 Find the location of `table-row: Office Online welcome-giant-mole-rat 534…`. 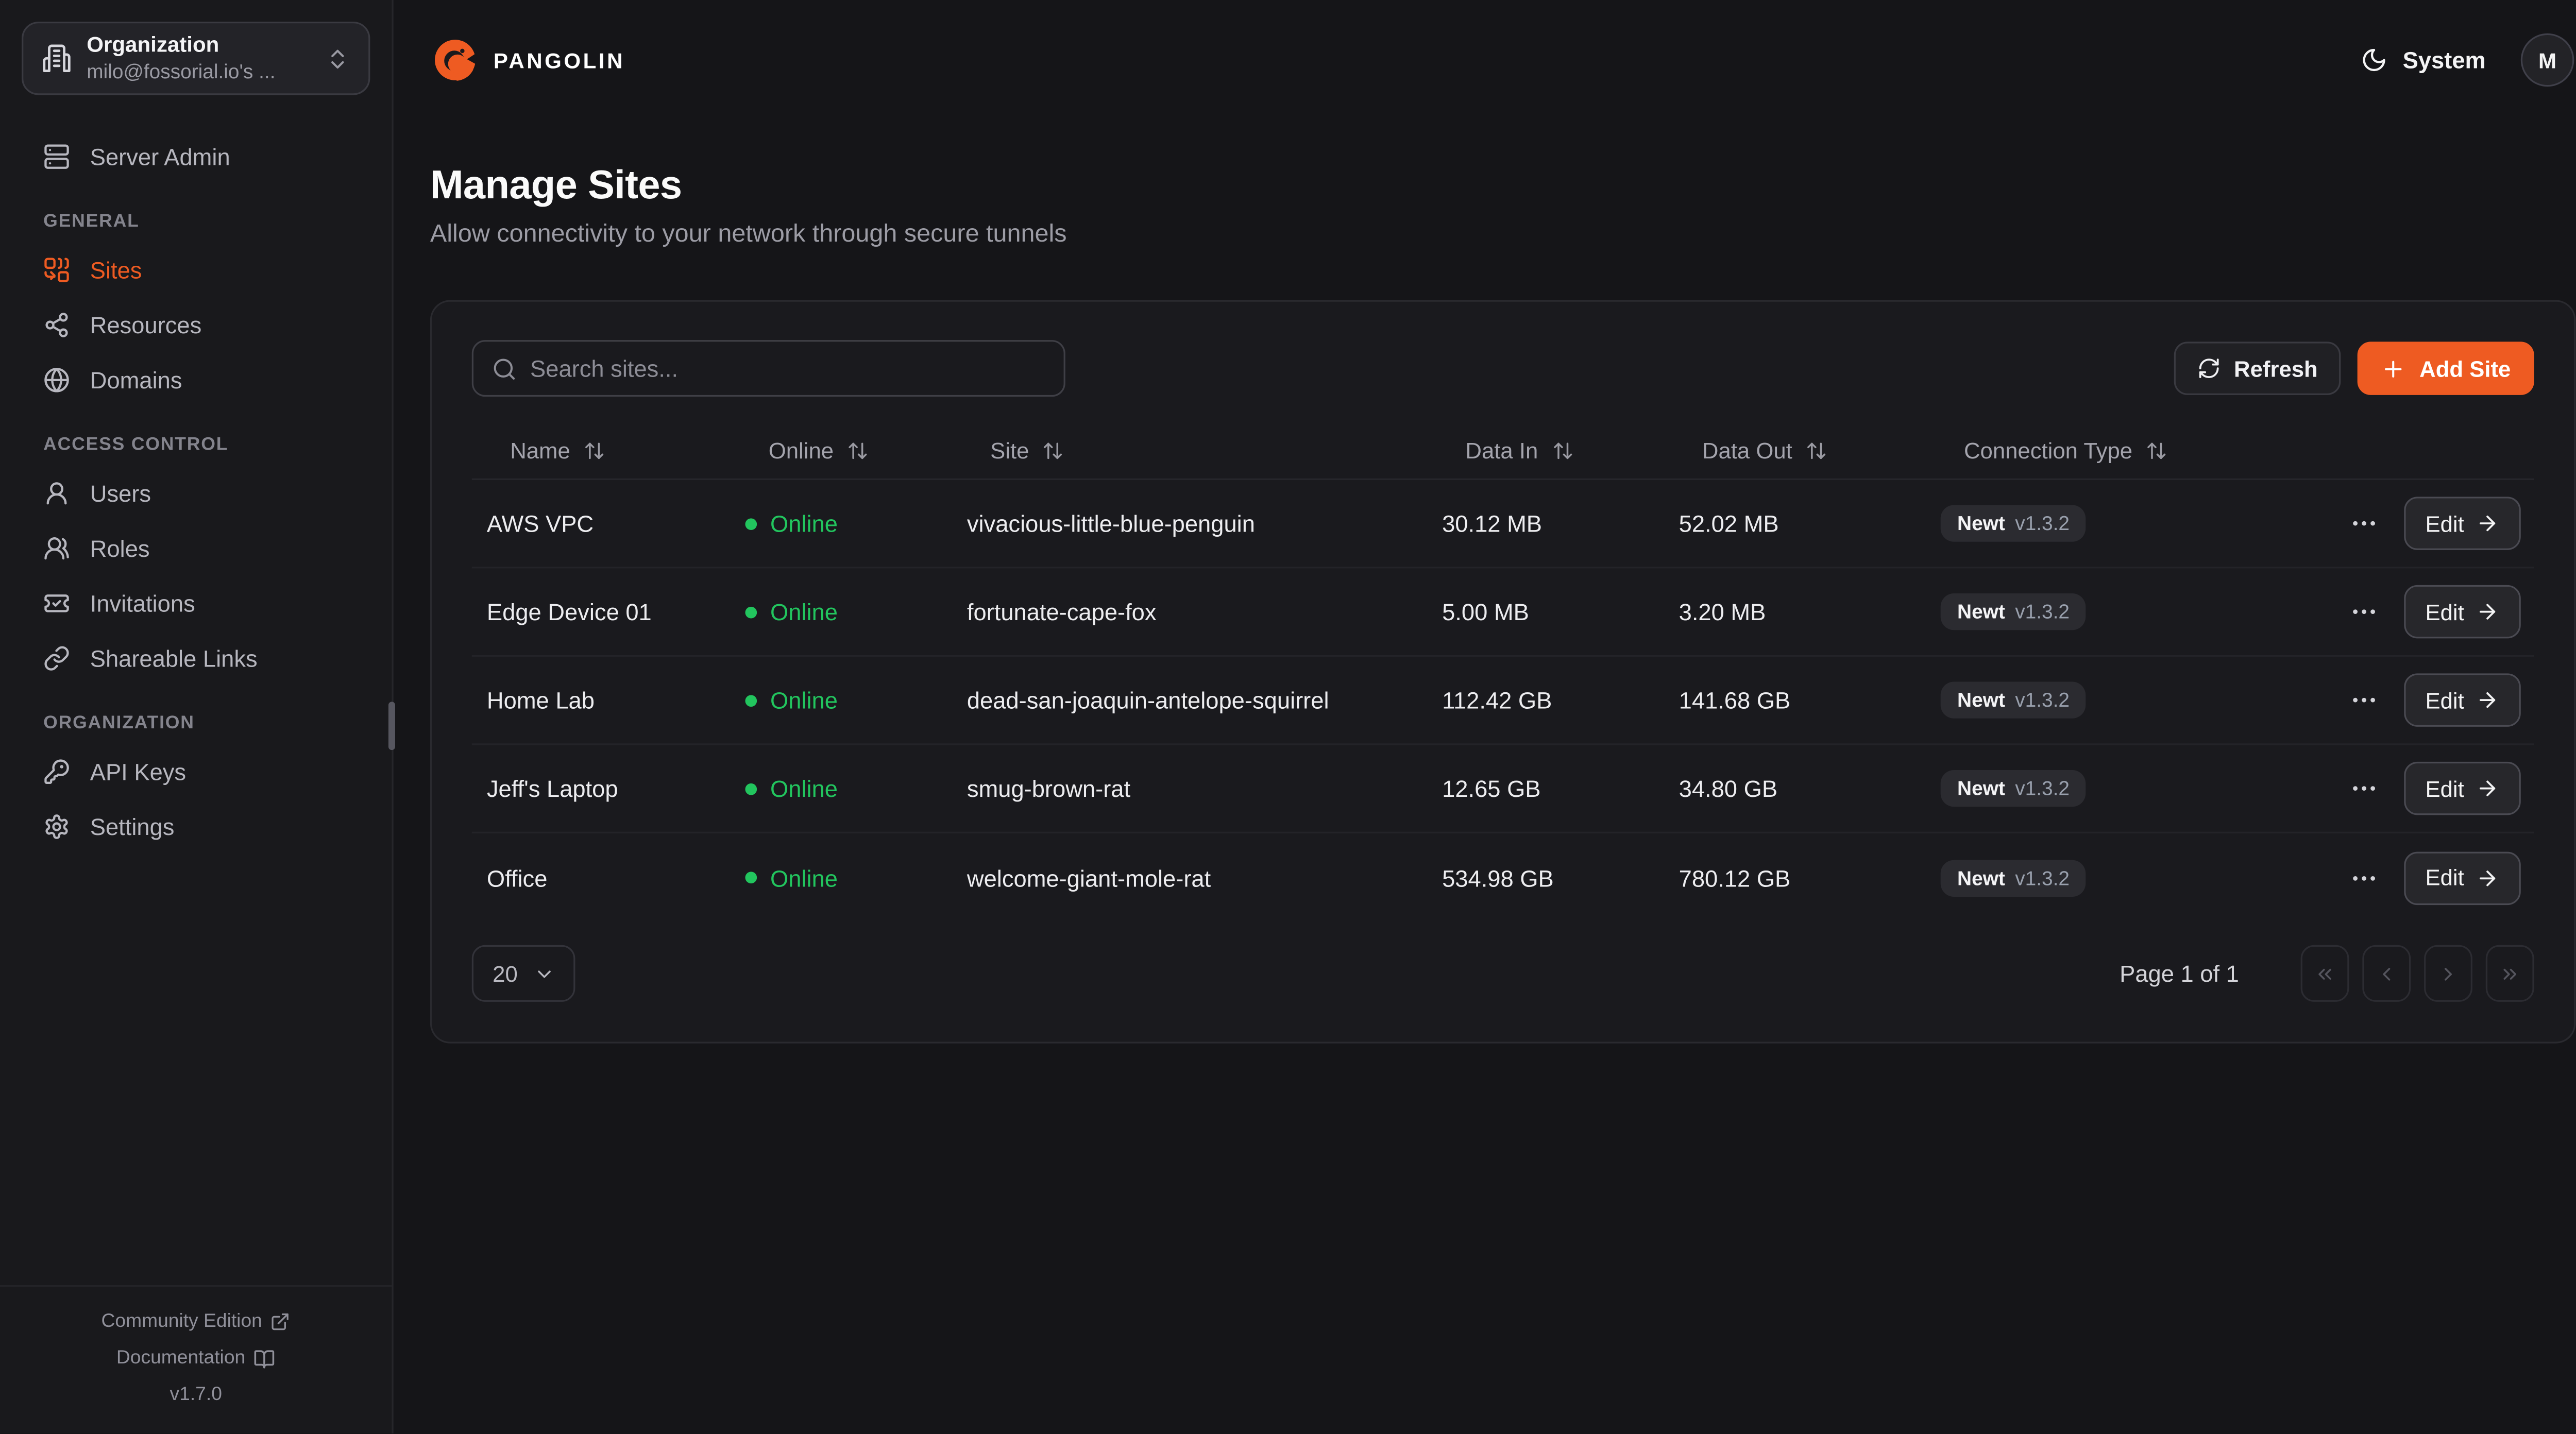

table-row: Office Online welcome-giant-mole-rat 534… is located at coordinates (1503, 877).